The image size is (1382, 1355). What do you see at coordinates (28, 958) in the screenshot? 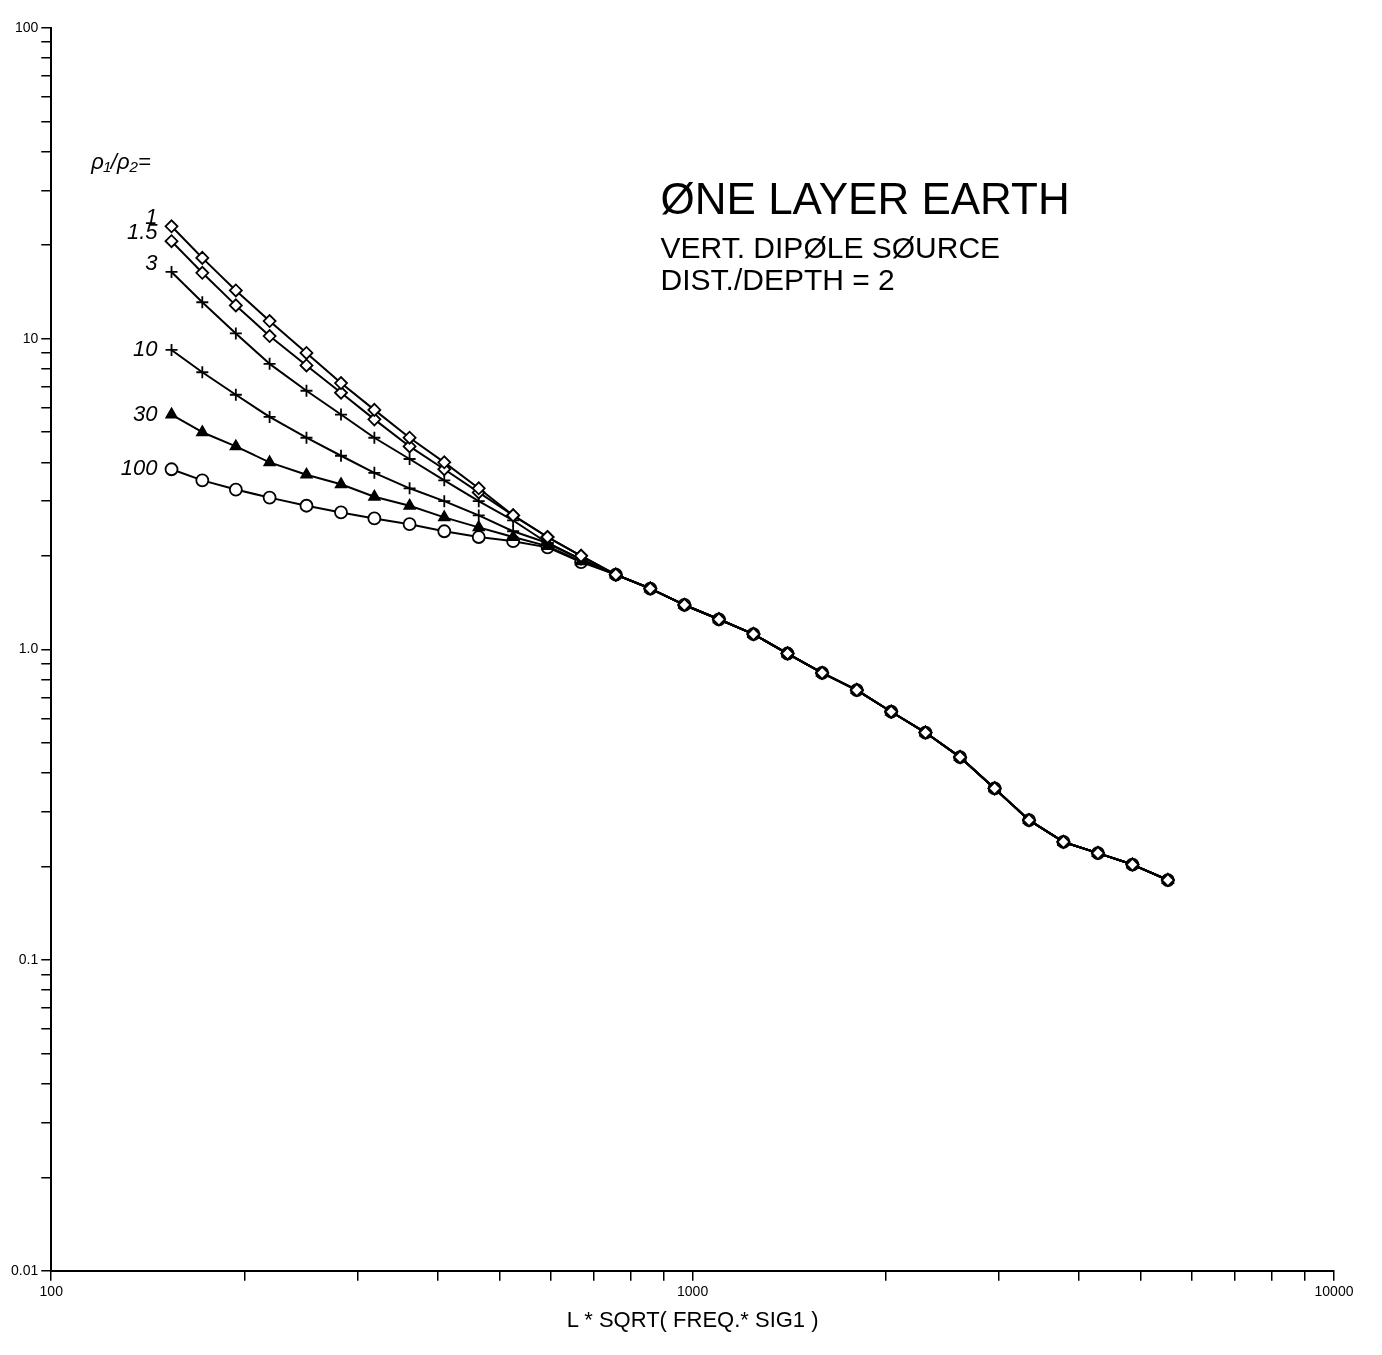
I see `y-tick-label: 0.1` at bounding box center [28, 958].